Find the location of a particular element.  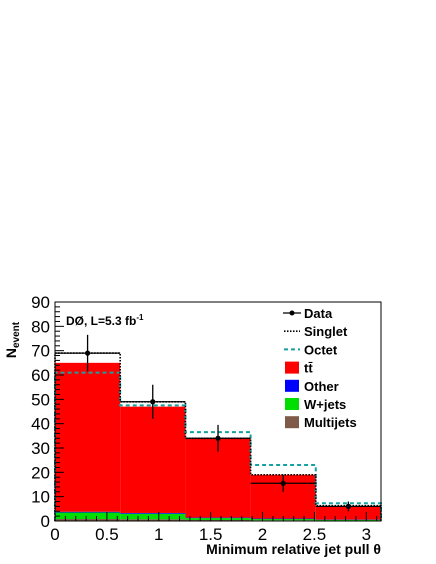

x-tick-label-3: 1.5 is located at coordinates (211, 534).